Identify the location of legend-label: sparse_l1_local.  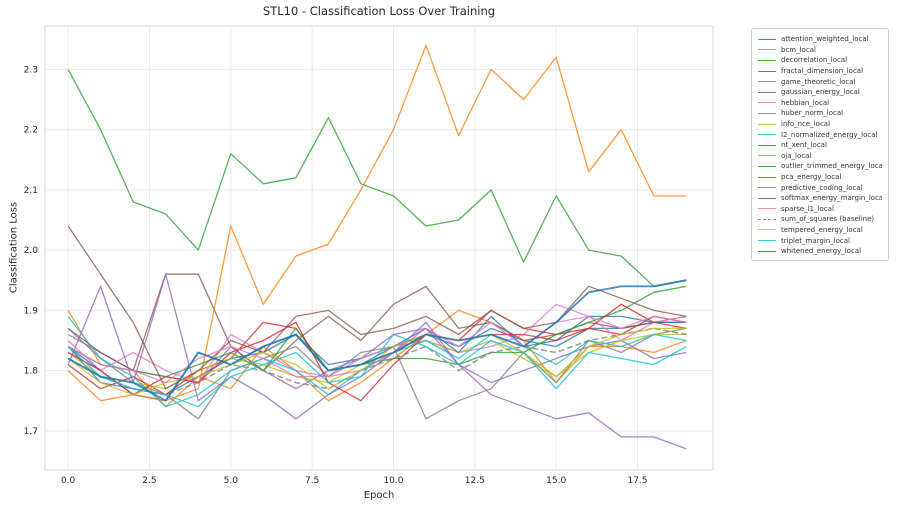
(807, 208).